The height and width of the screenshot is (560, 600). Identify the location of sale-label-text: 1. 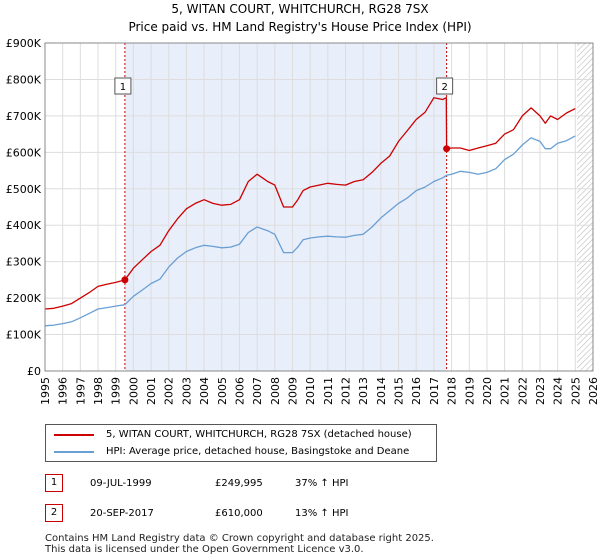
(123, 87).